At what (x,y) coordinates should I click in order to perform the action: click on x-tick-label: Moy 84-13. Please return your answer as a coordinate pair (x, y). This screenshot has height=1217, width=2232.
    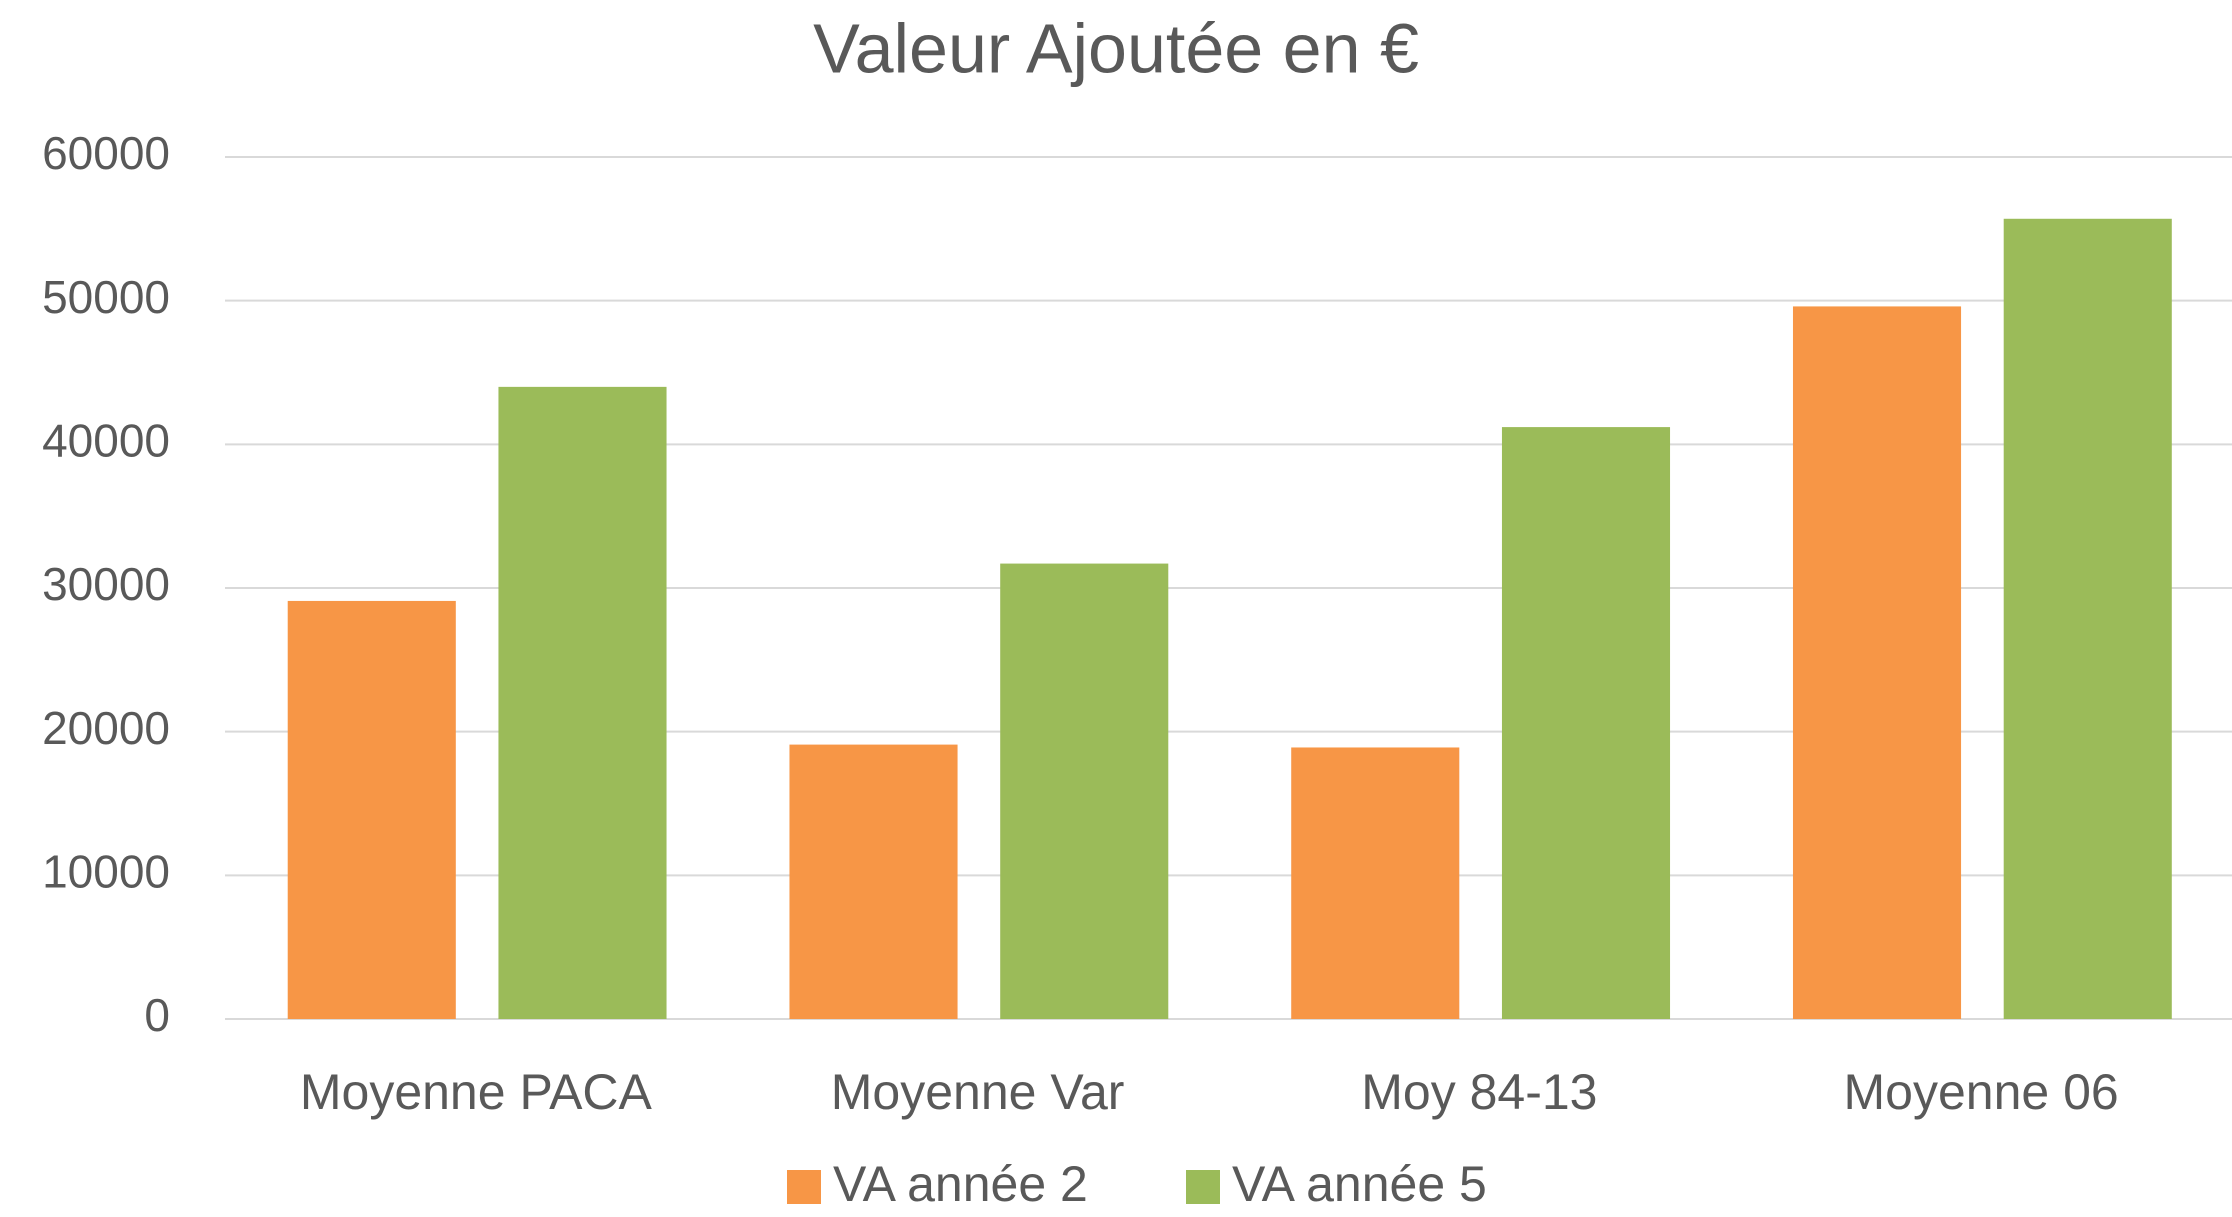
    Looking at the image, I should click on (1479, 1092).